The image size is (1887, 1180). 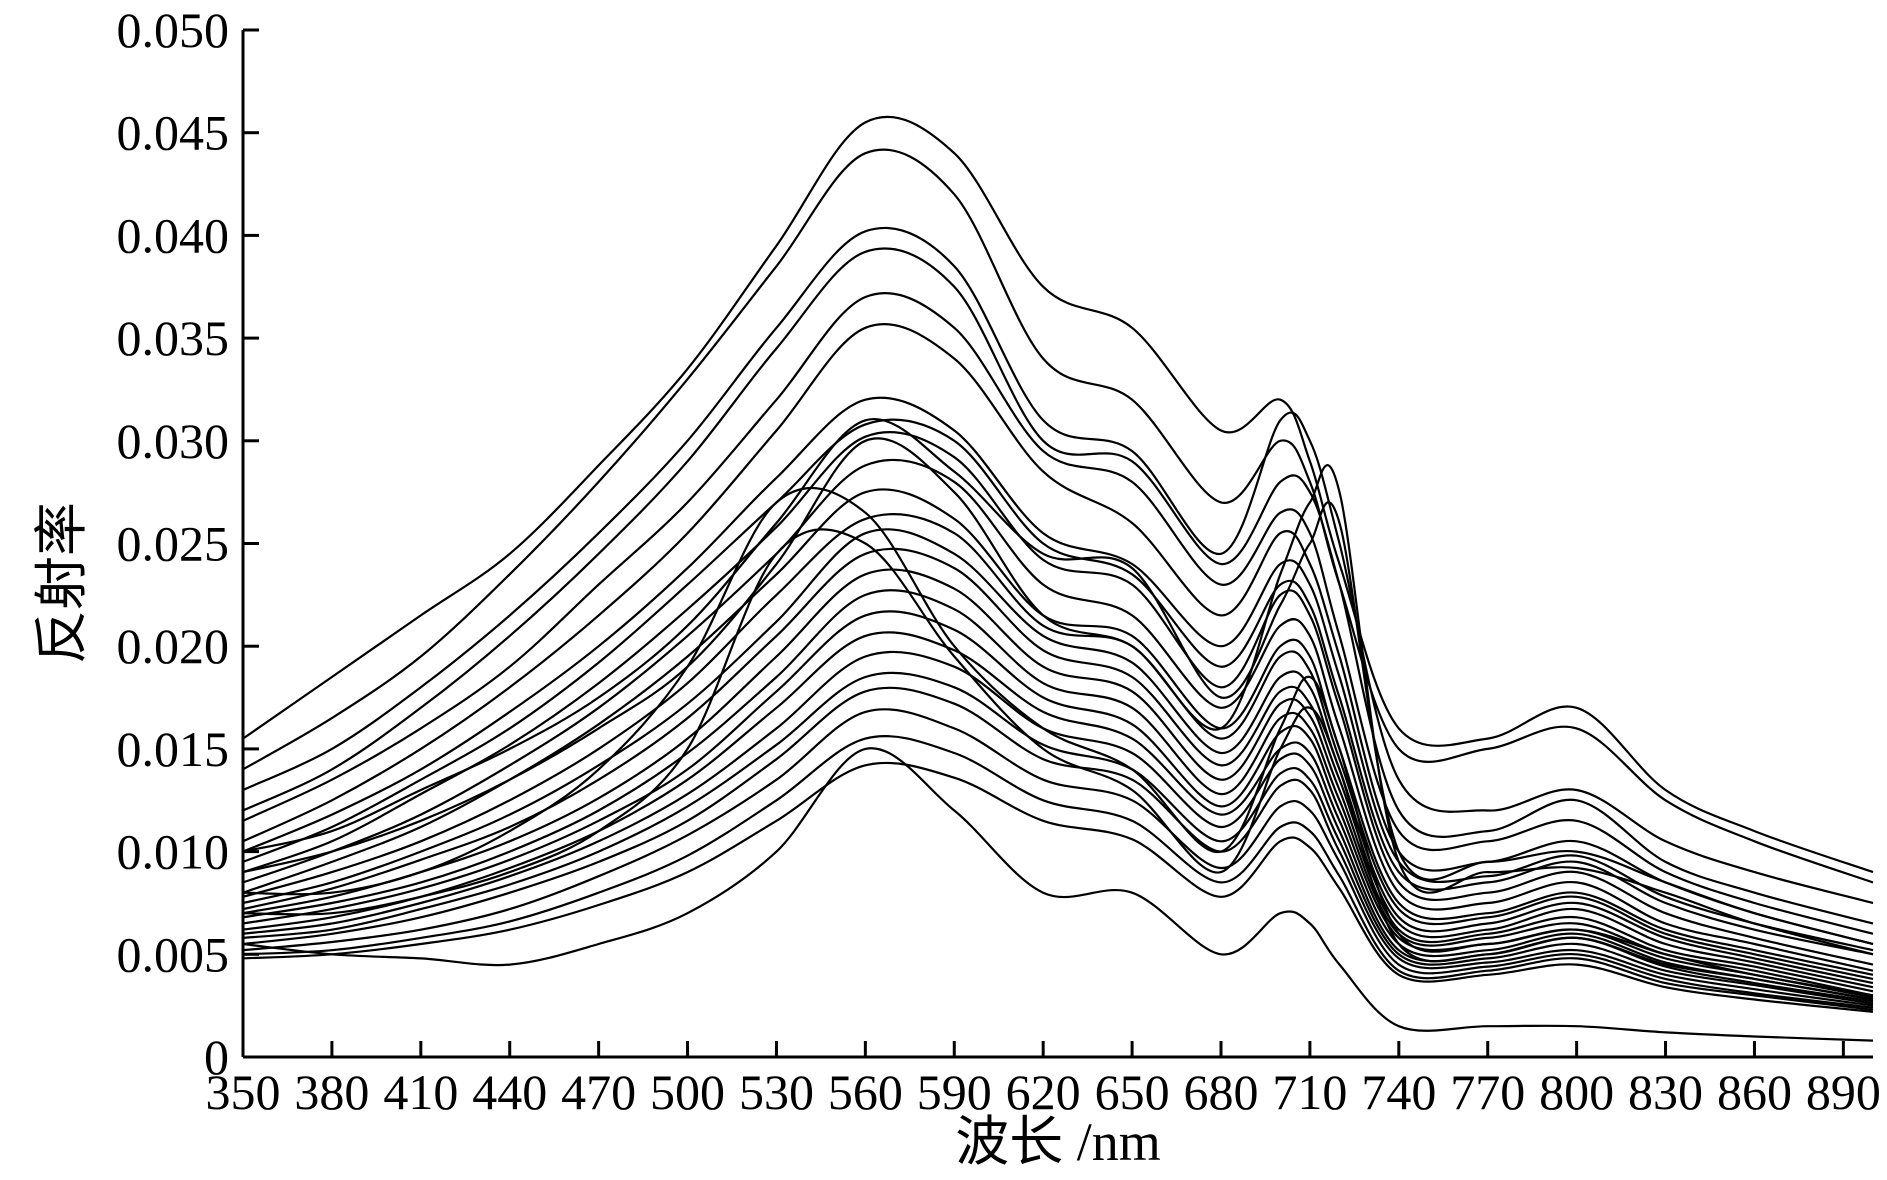 What do you see at coordinates (1398, 1092) in the screenshot?
I see `x-tick-label: 740` at bounding box center [1398, 1092].